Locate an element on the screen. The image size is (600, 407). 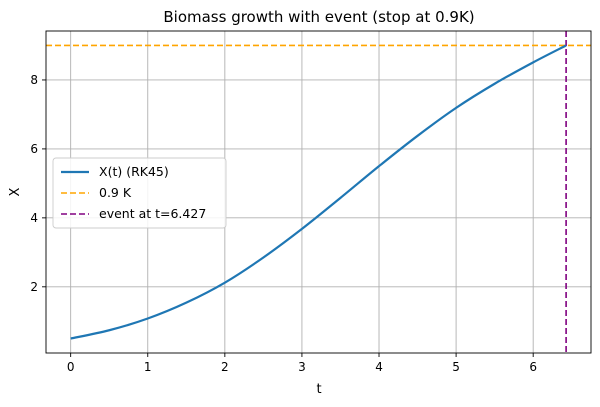
legend: X(t) (RK45) 0.9 K event at t=6.427 is located at coordinates (139, 193).